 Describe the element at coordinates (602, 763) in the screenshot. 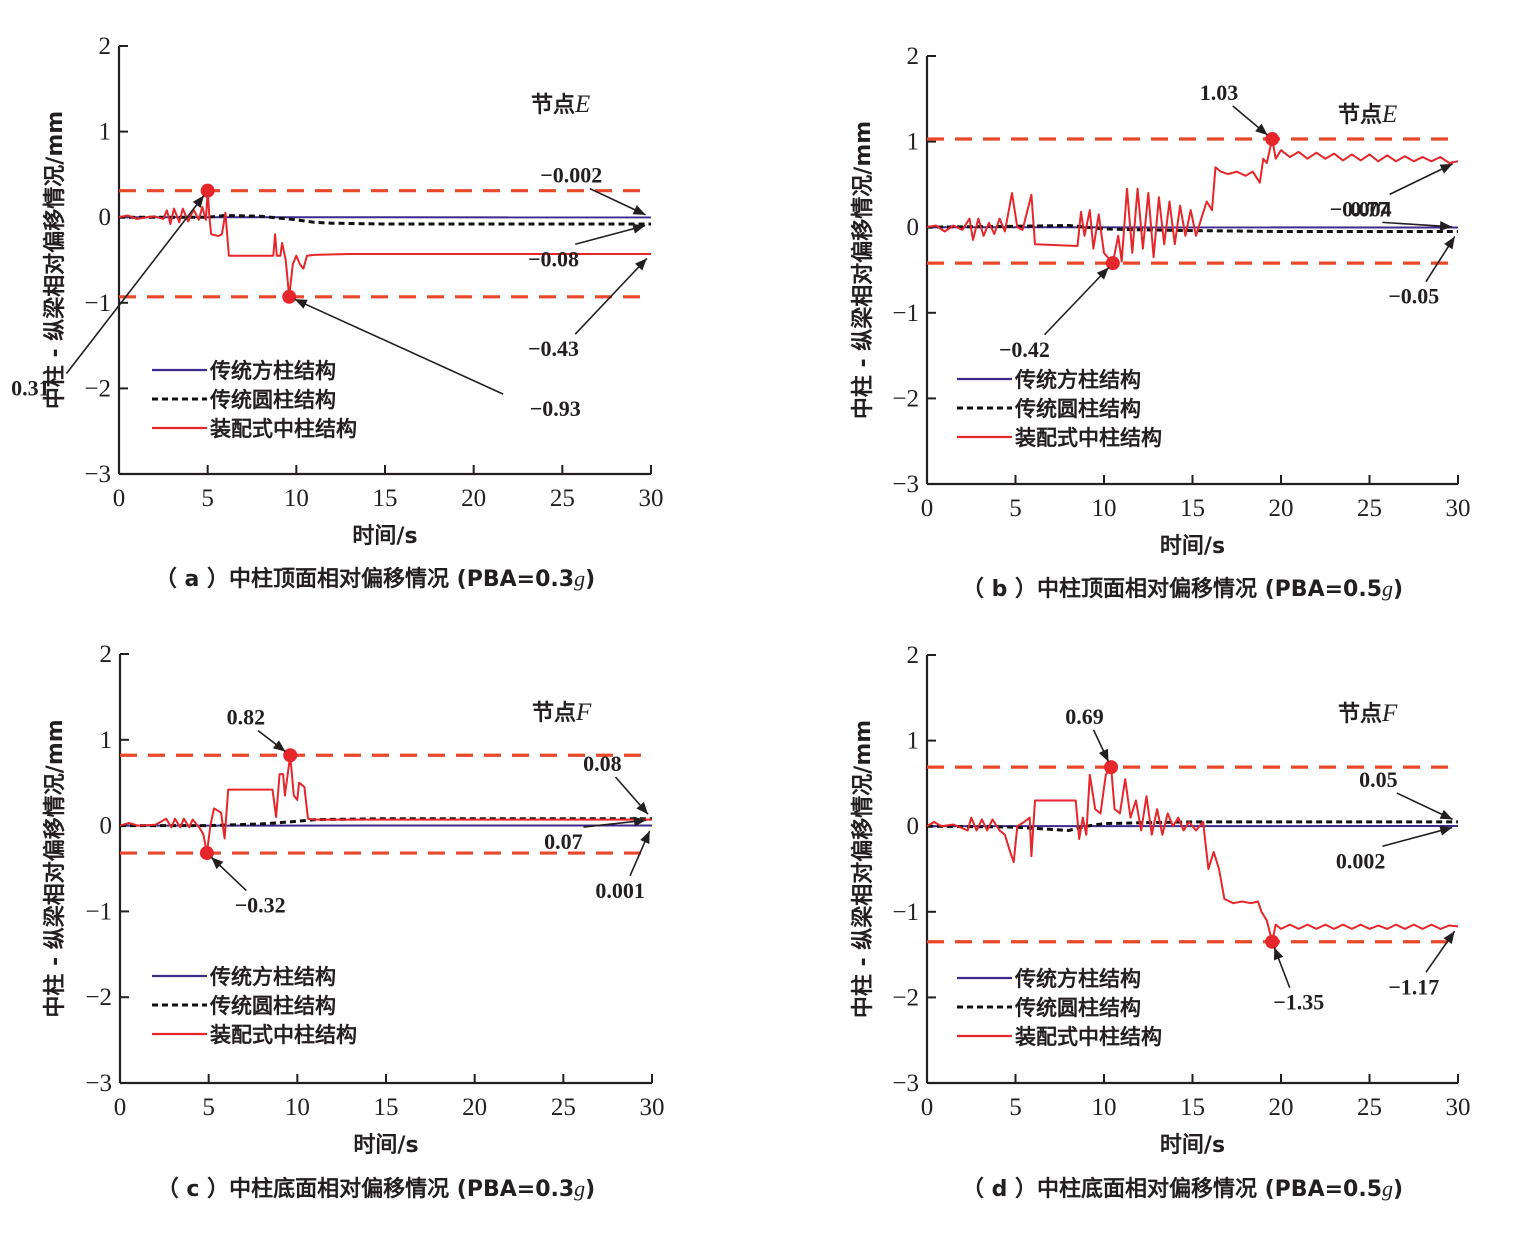

I see `annotation-label: 0.08` at that location.